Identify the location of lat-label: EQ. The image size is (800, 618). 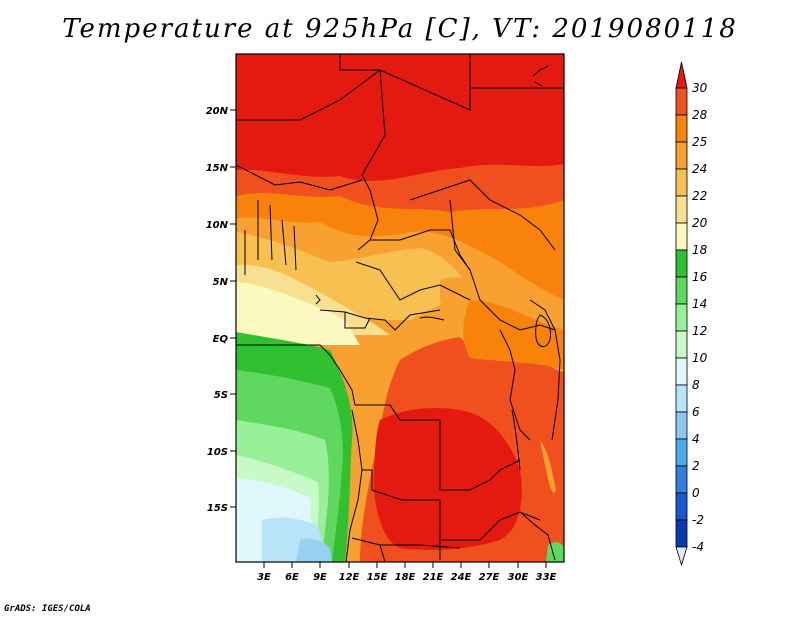
(221, 339).